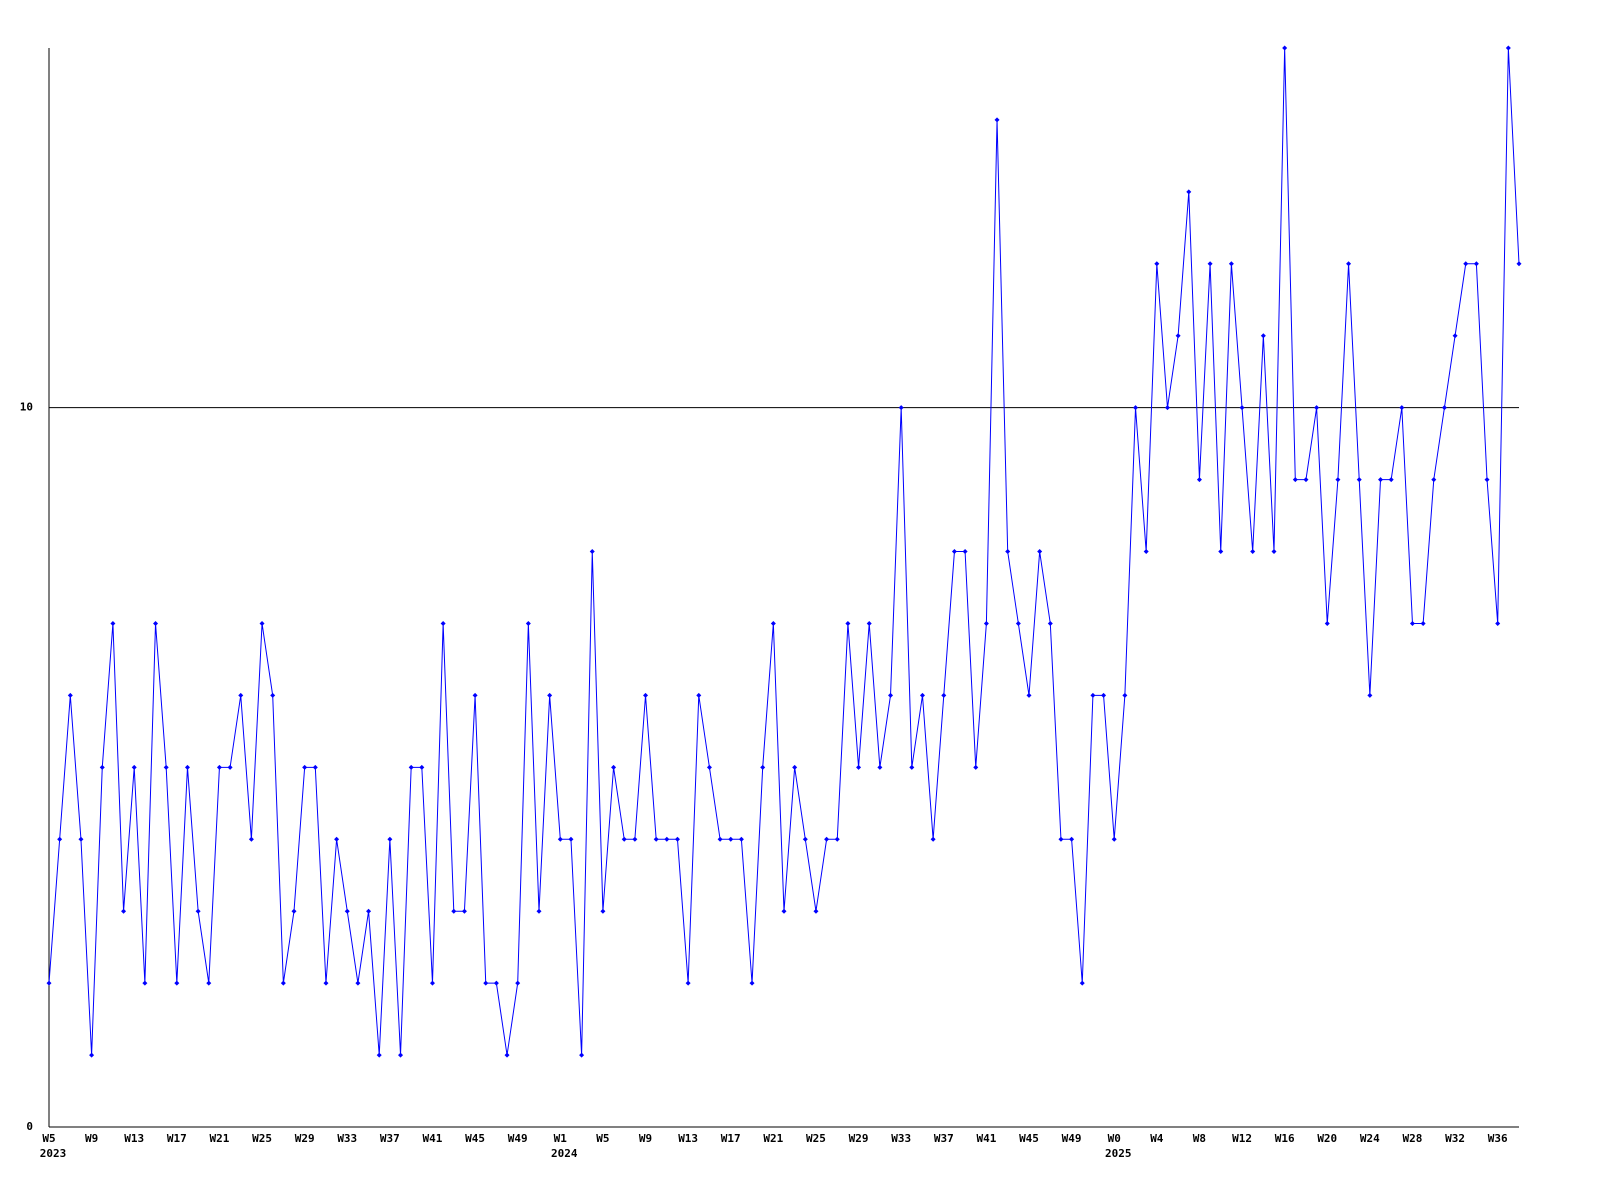 The width and height of the screenshot is (1600, 1200). Describe the element at coordinates (48, 1138) in the screenshot. I see `x-tick-label: W5` at that location.